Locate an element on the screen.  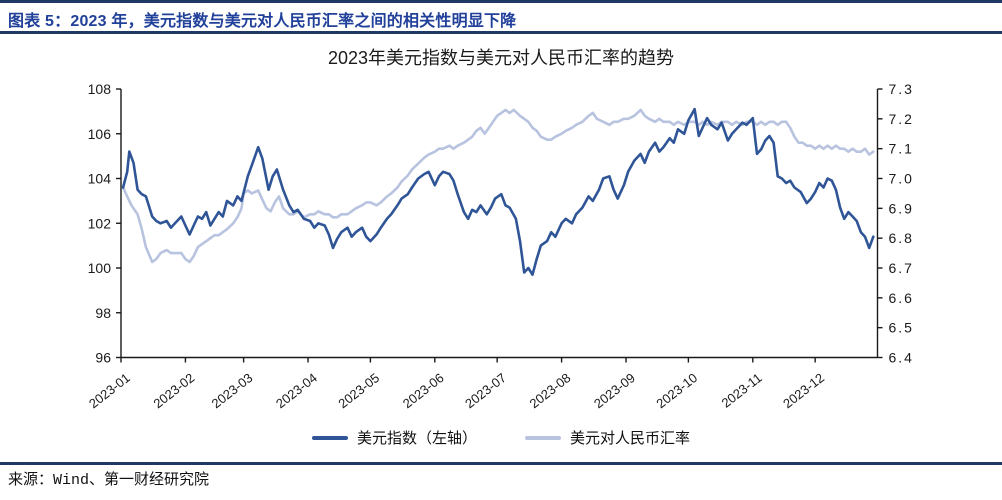
x-axis-tick-label: 2023-05 is located at coordinates (358, 390).